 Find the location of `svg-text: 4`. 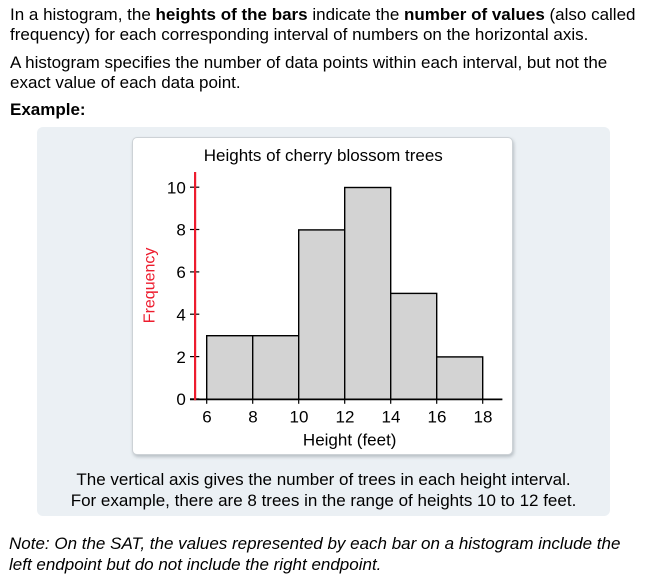

svg-text: 4 is located at coordinates (180, 314).